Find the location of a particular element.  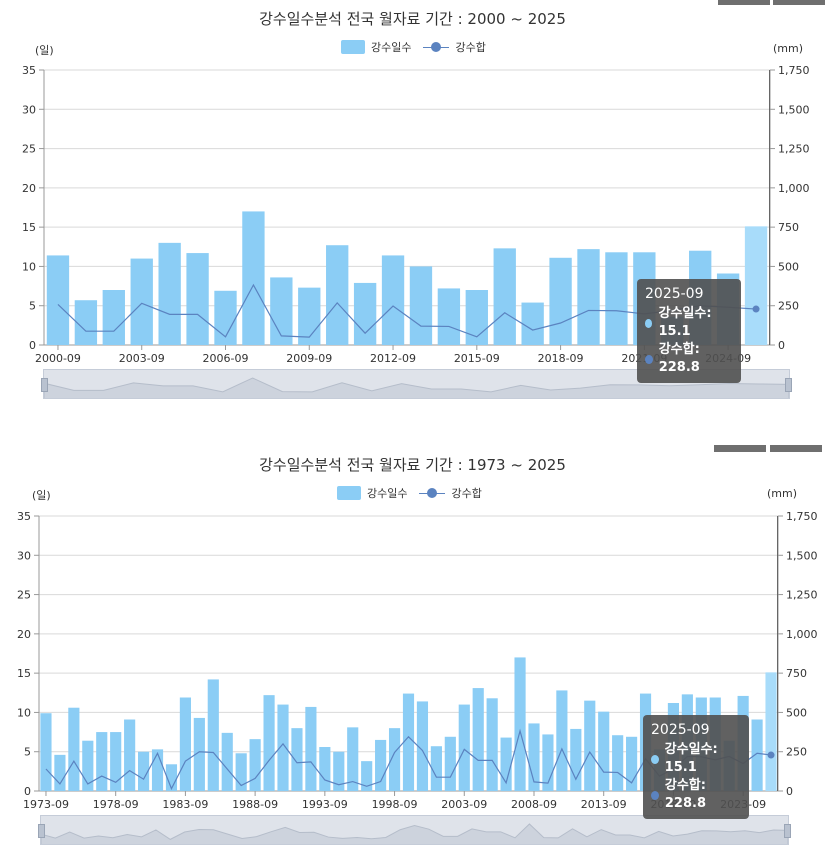

x-tick-label: 2000-09 is located at coordinates (58, 358).